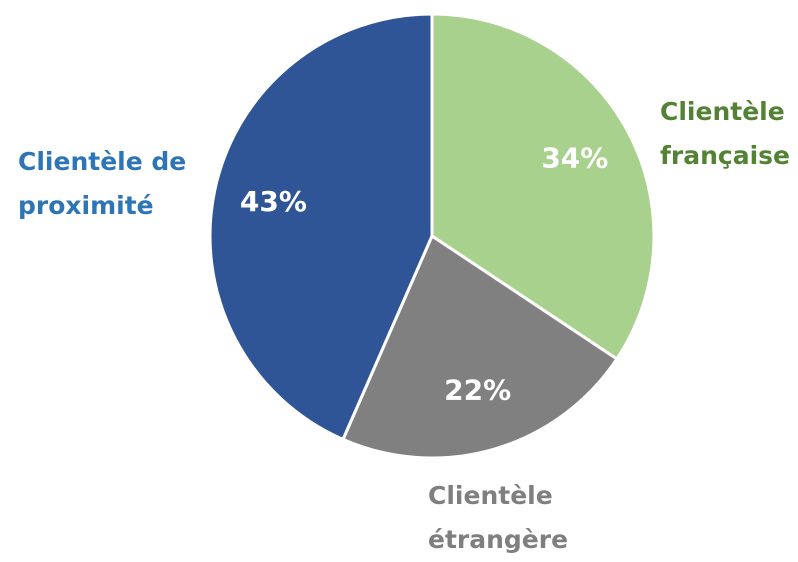 This screenshot has height=562, width=798. I want to click on category-label: Clientèle de proximité, so click(102, 183).